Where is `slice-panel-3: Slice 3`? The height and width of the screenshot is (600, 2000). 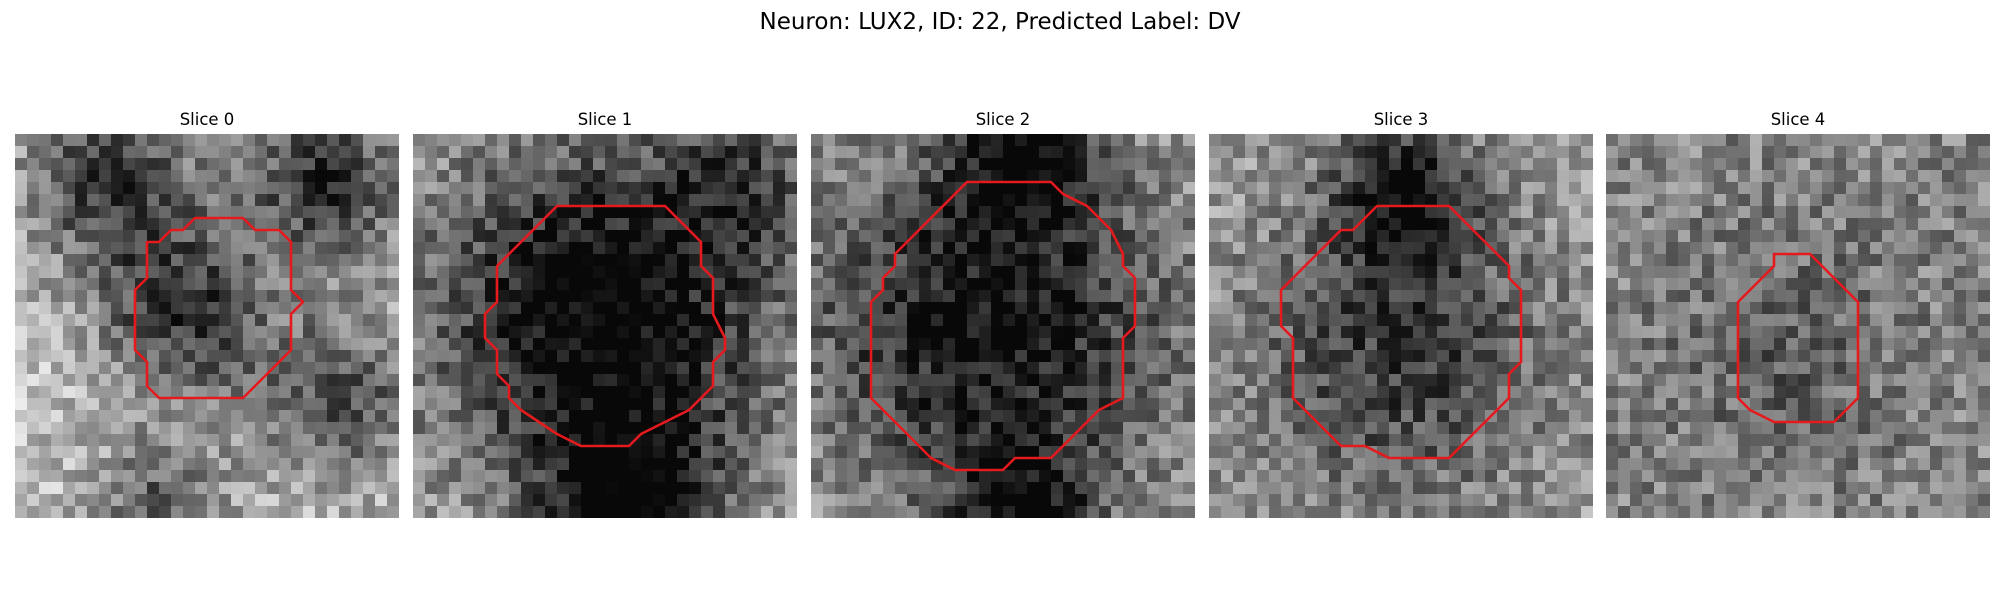
slice-panel-3: Slice 3 is located at coordinates (1401, 313).